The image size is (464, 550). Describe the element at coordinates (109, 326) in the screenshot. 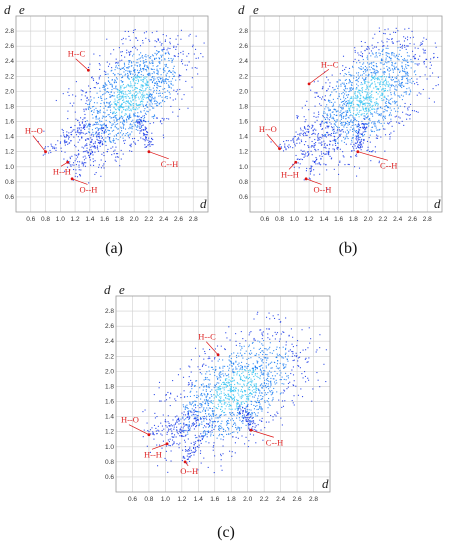

I see `y-tick-label: 2.6` at that location.